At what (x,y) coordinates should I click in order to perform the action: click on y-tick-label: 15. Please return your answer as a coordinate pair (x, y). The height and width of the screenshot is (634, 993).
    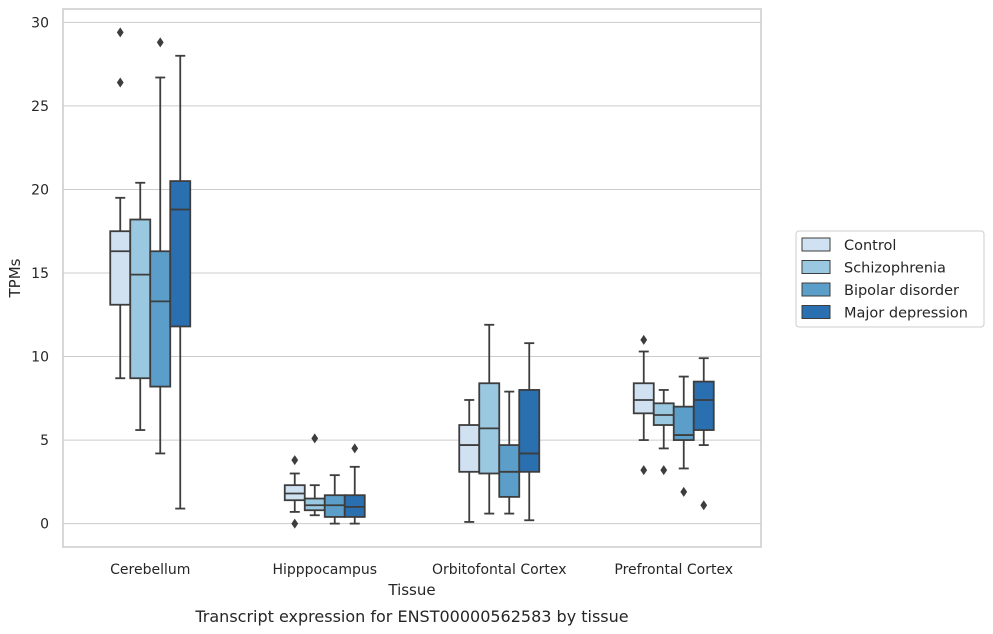
    Looking at the image, I should click on (40, 274).